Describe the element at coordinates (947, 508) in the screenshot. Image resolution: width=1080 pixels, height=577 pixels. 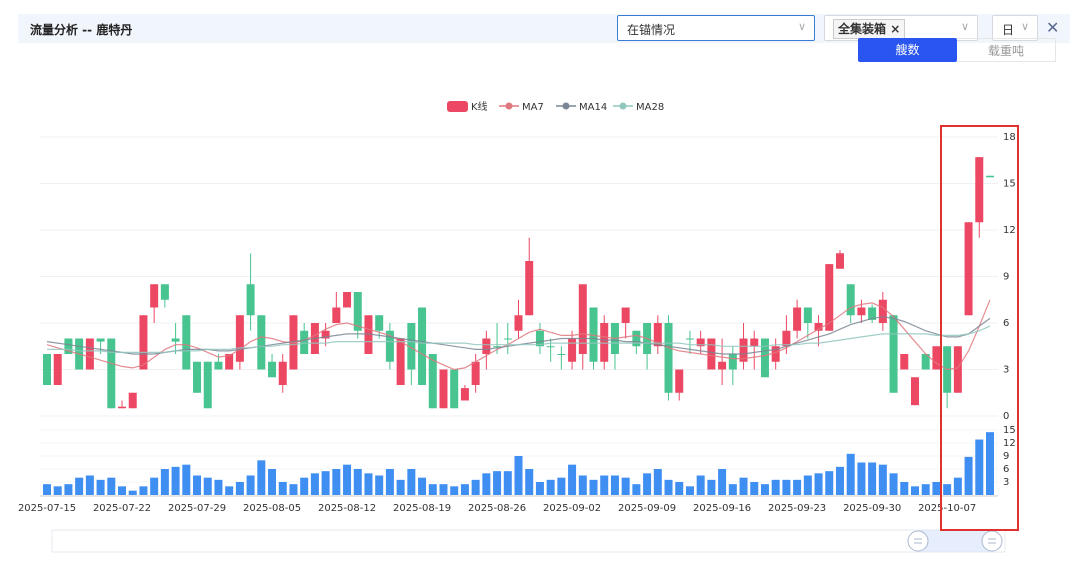
I see `x-tick-label: 2025-10-07` at that location.